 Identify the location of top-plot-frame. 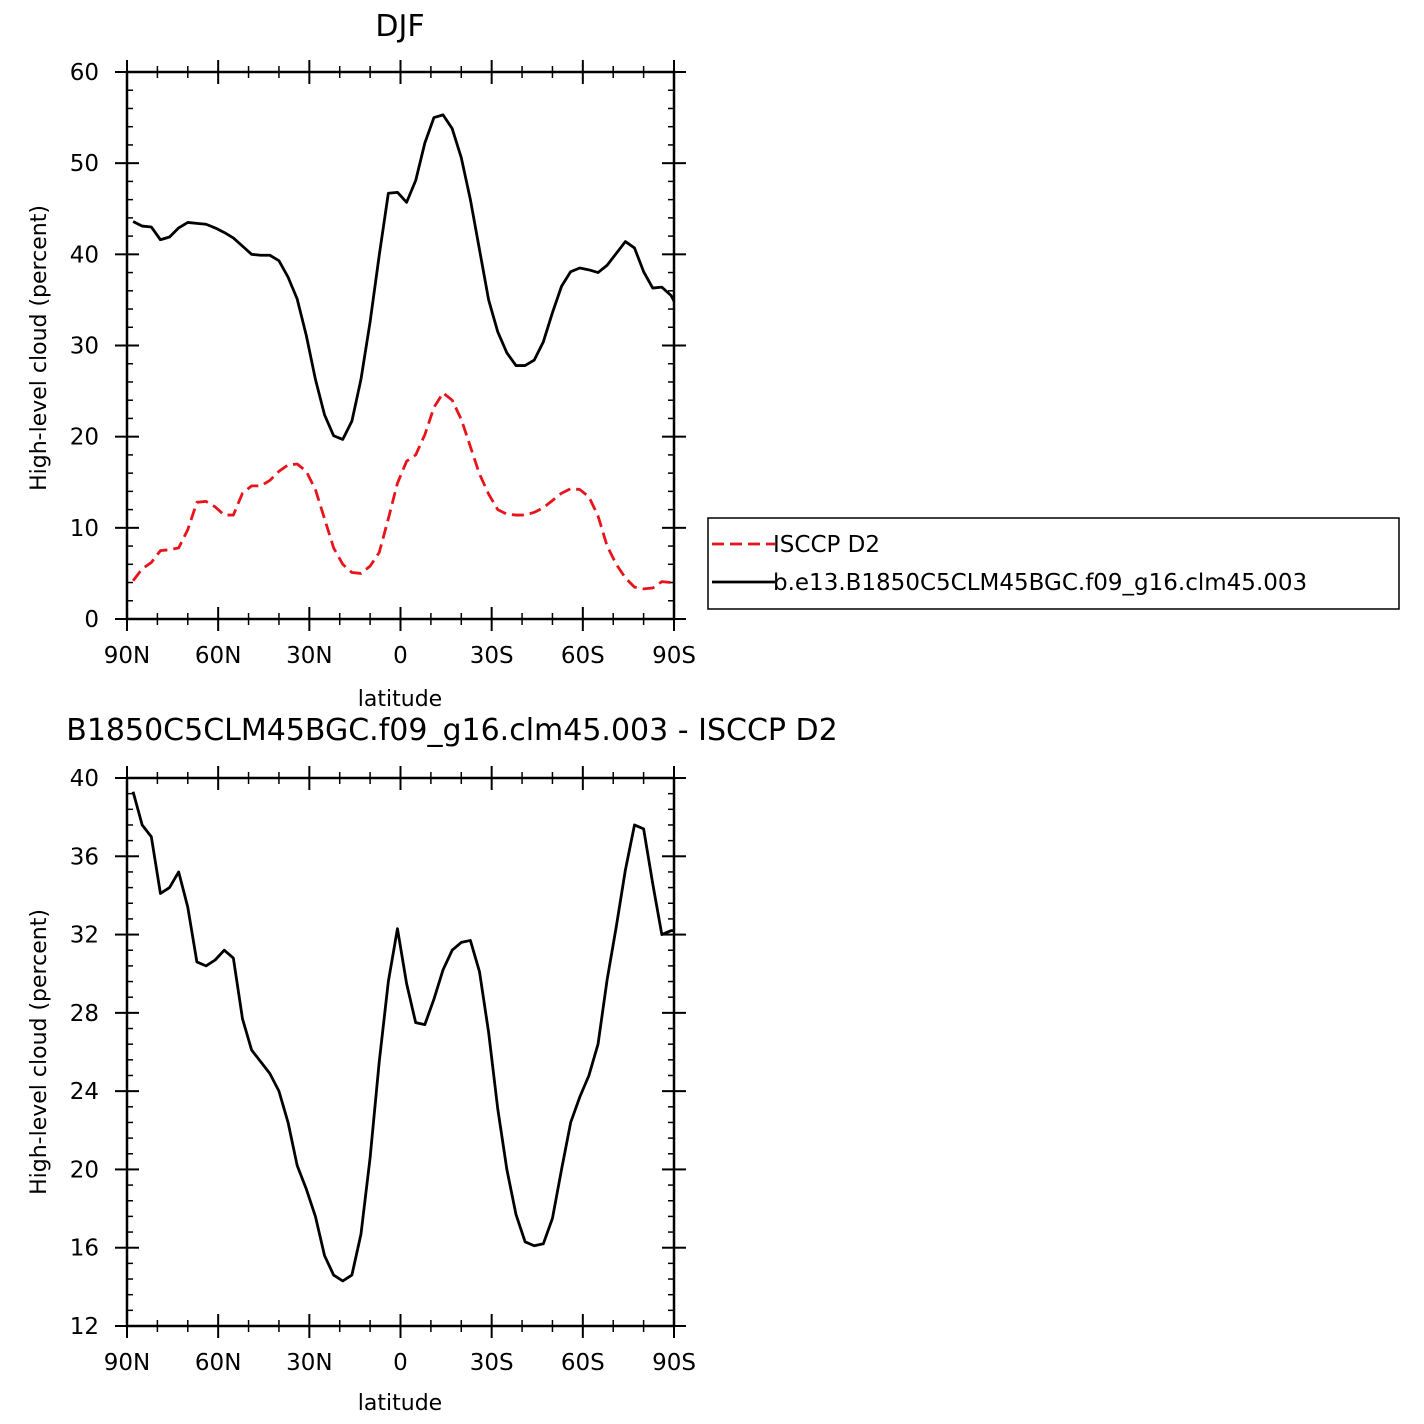
(400, 345).